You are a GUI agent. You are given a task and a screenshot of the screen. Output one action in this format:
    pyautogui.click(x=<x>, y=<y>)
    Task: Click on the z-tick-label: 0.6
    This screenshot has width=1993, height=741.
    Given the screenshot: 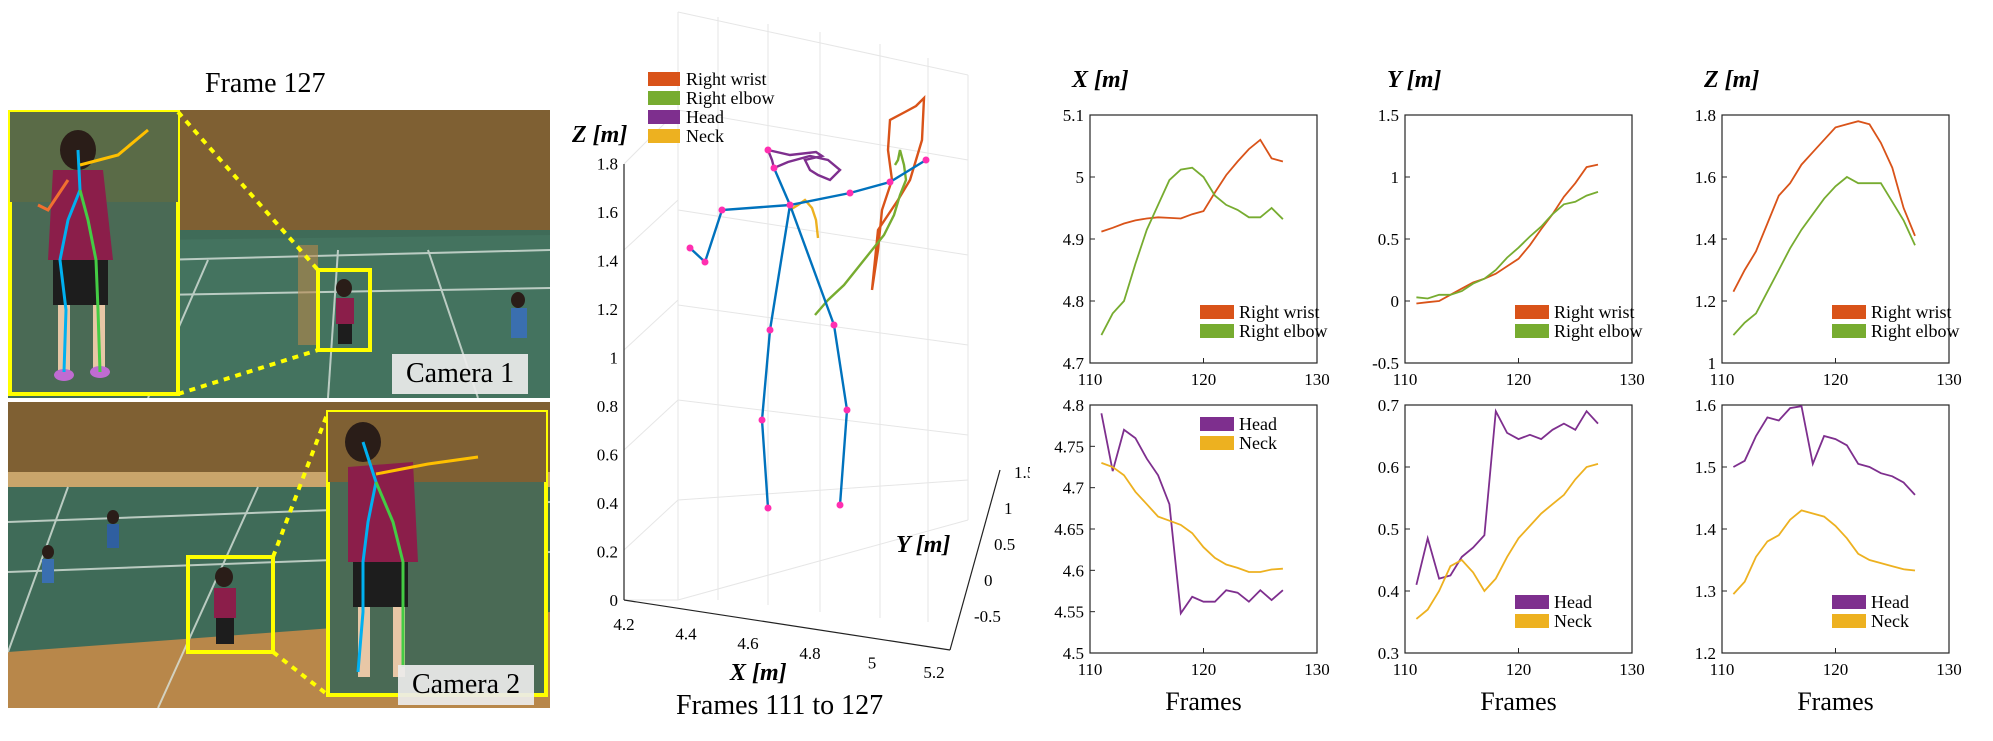 What is the action you would take?
    pyautogui.click(x=607, y=455)
    